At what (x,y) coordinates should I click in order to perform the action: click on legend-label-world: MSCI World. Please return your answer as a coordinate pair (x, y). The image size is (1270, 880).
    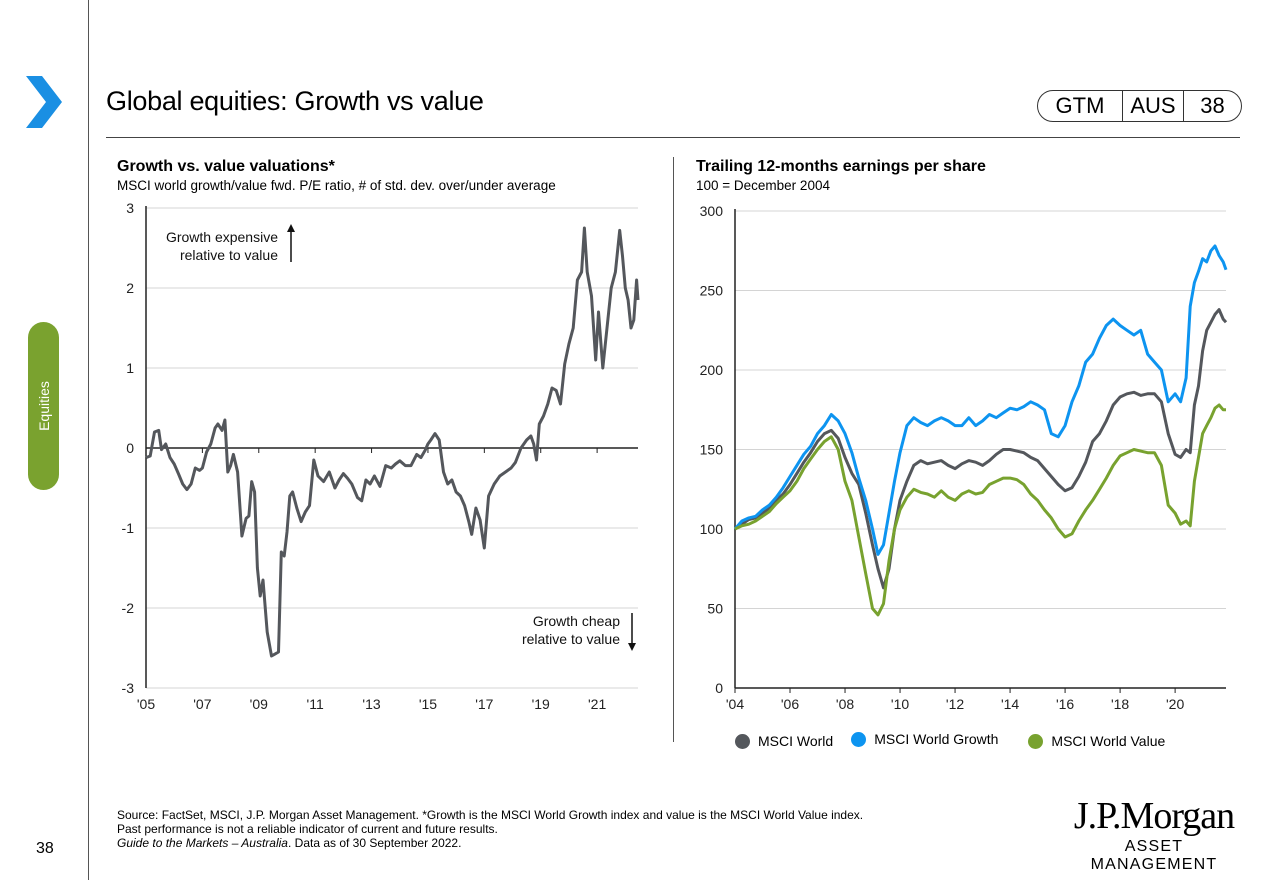
    Looking at the image, I should click on (796, 741).